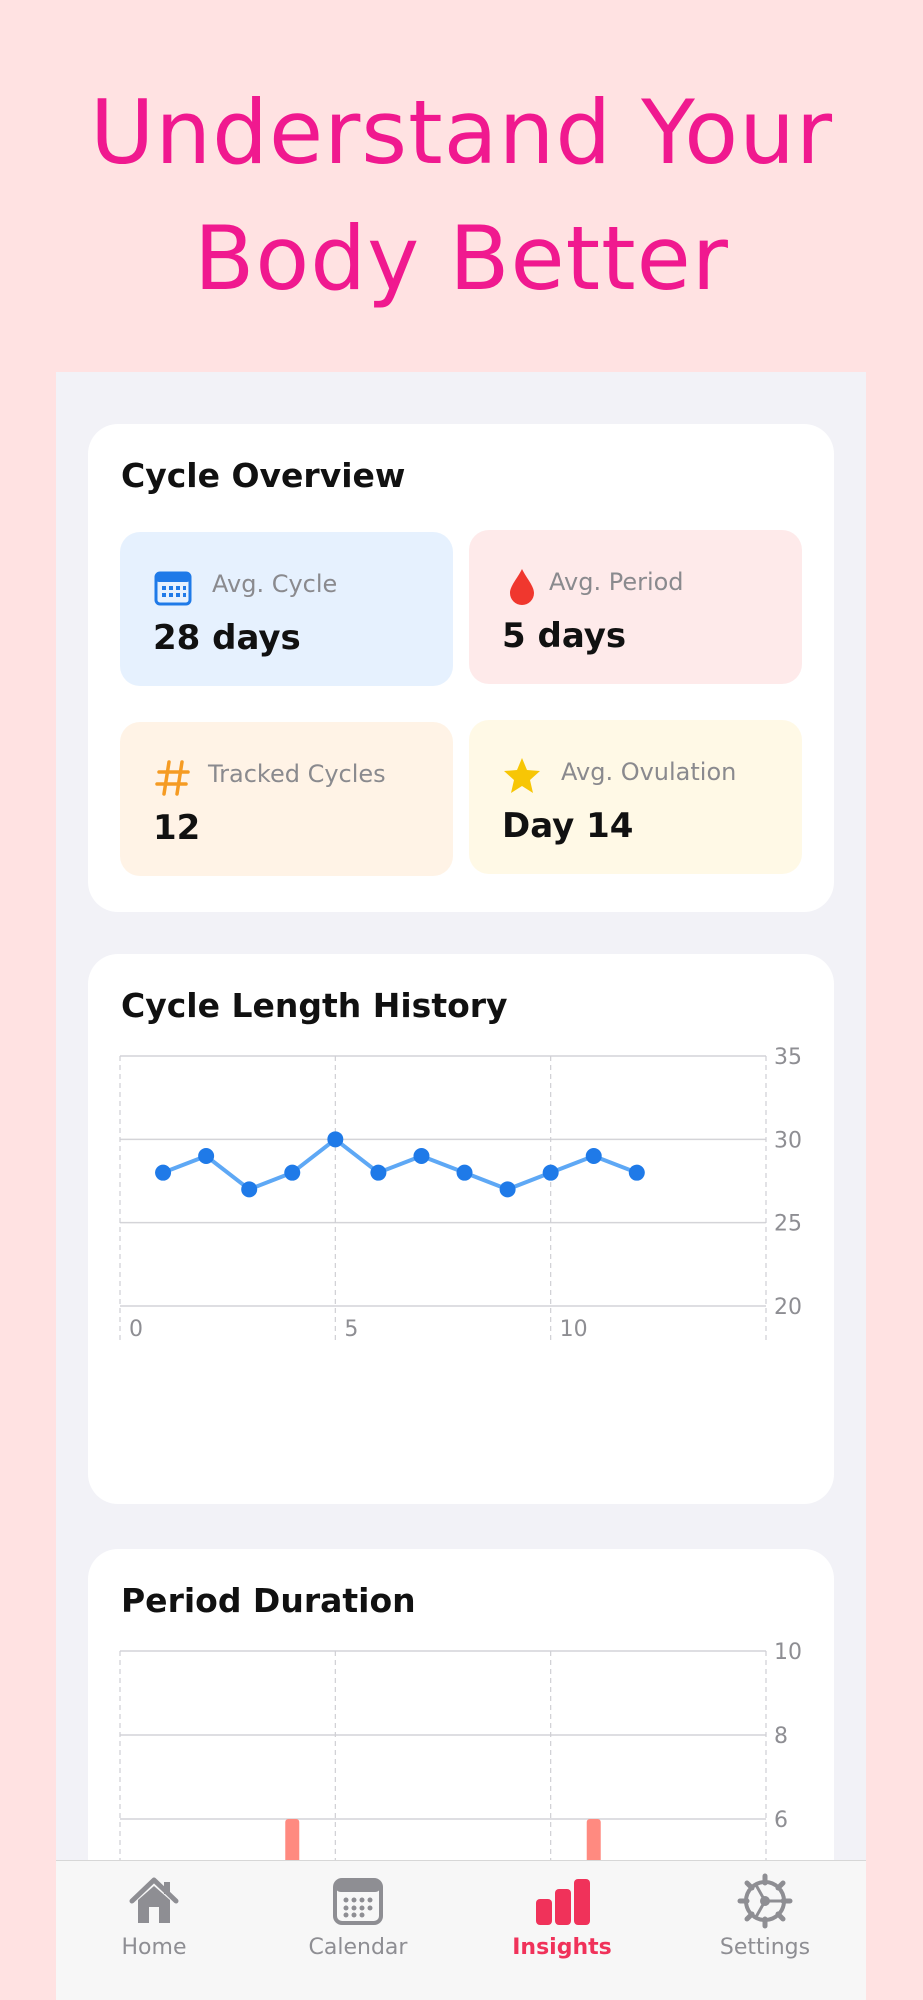 This screenshot has height=2000, width=923. Describe the element at coordinates (358, 1947) in the screenshot. I see `tab-calendar-label: Calendar` at that location.